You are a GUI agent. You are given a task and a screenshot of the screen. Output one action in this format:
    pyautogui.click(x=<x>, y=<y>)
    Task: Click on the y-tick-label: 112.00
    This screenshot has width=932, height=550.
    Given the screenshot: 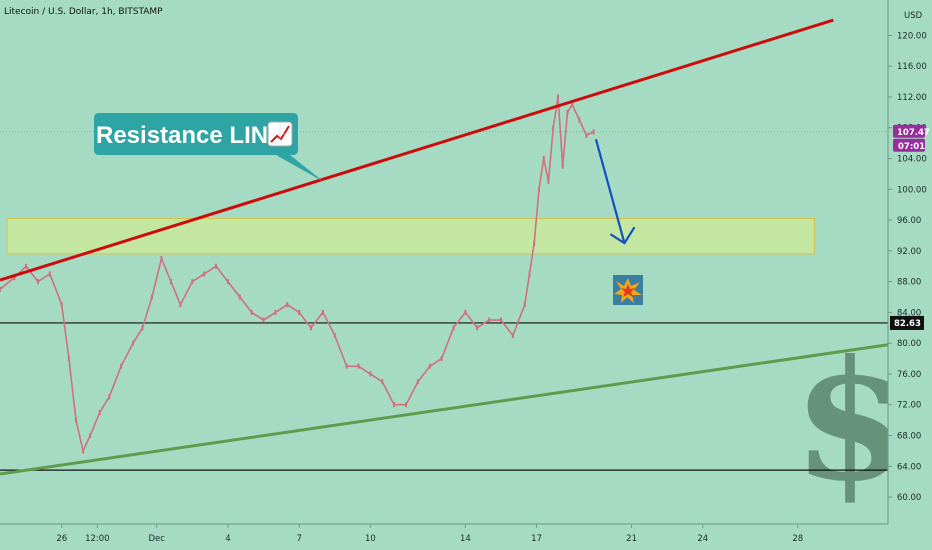 What is the action you would take?
    pyautogui.click(x=912, y=98)
    